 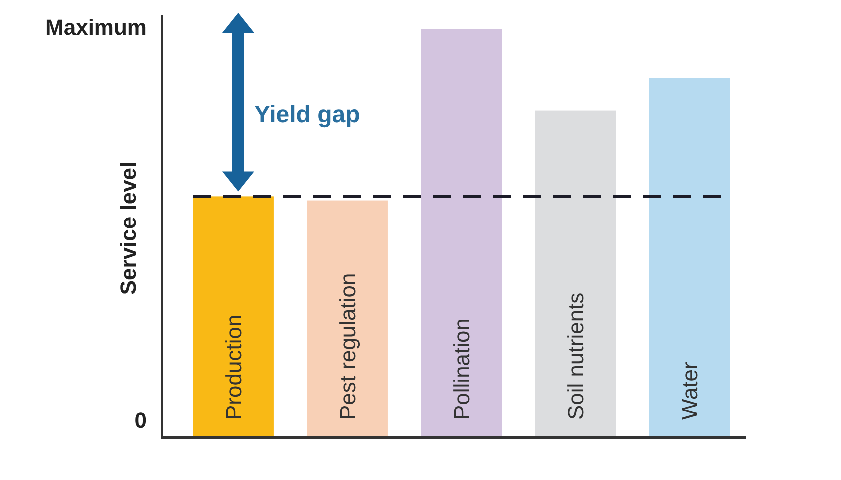 What do you see at coordinates (347, 346) in the screenshot?
I see `x-tick-label: Pest regulation` at bounding box center [347, 346].